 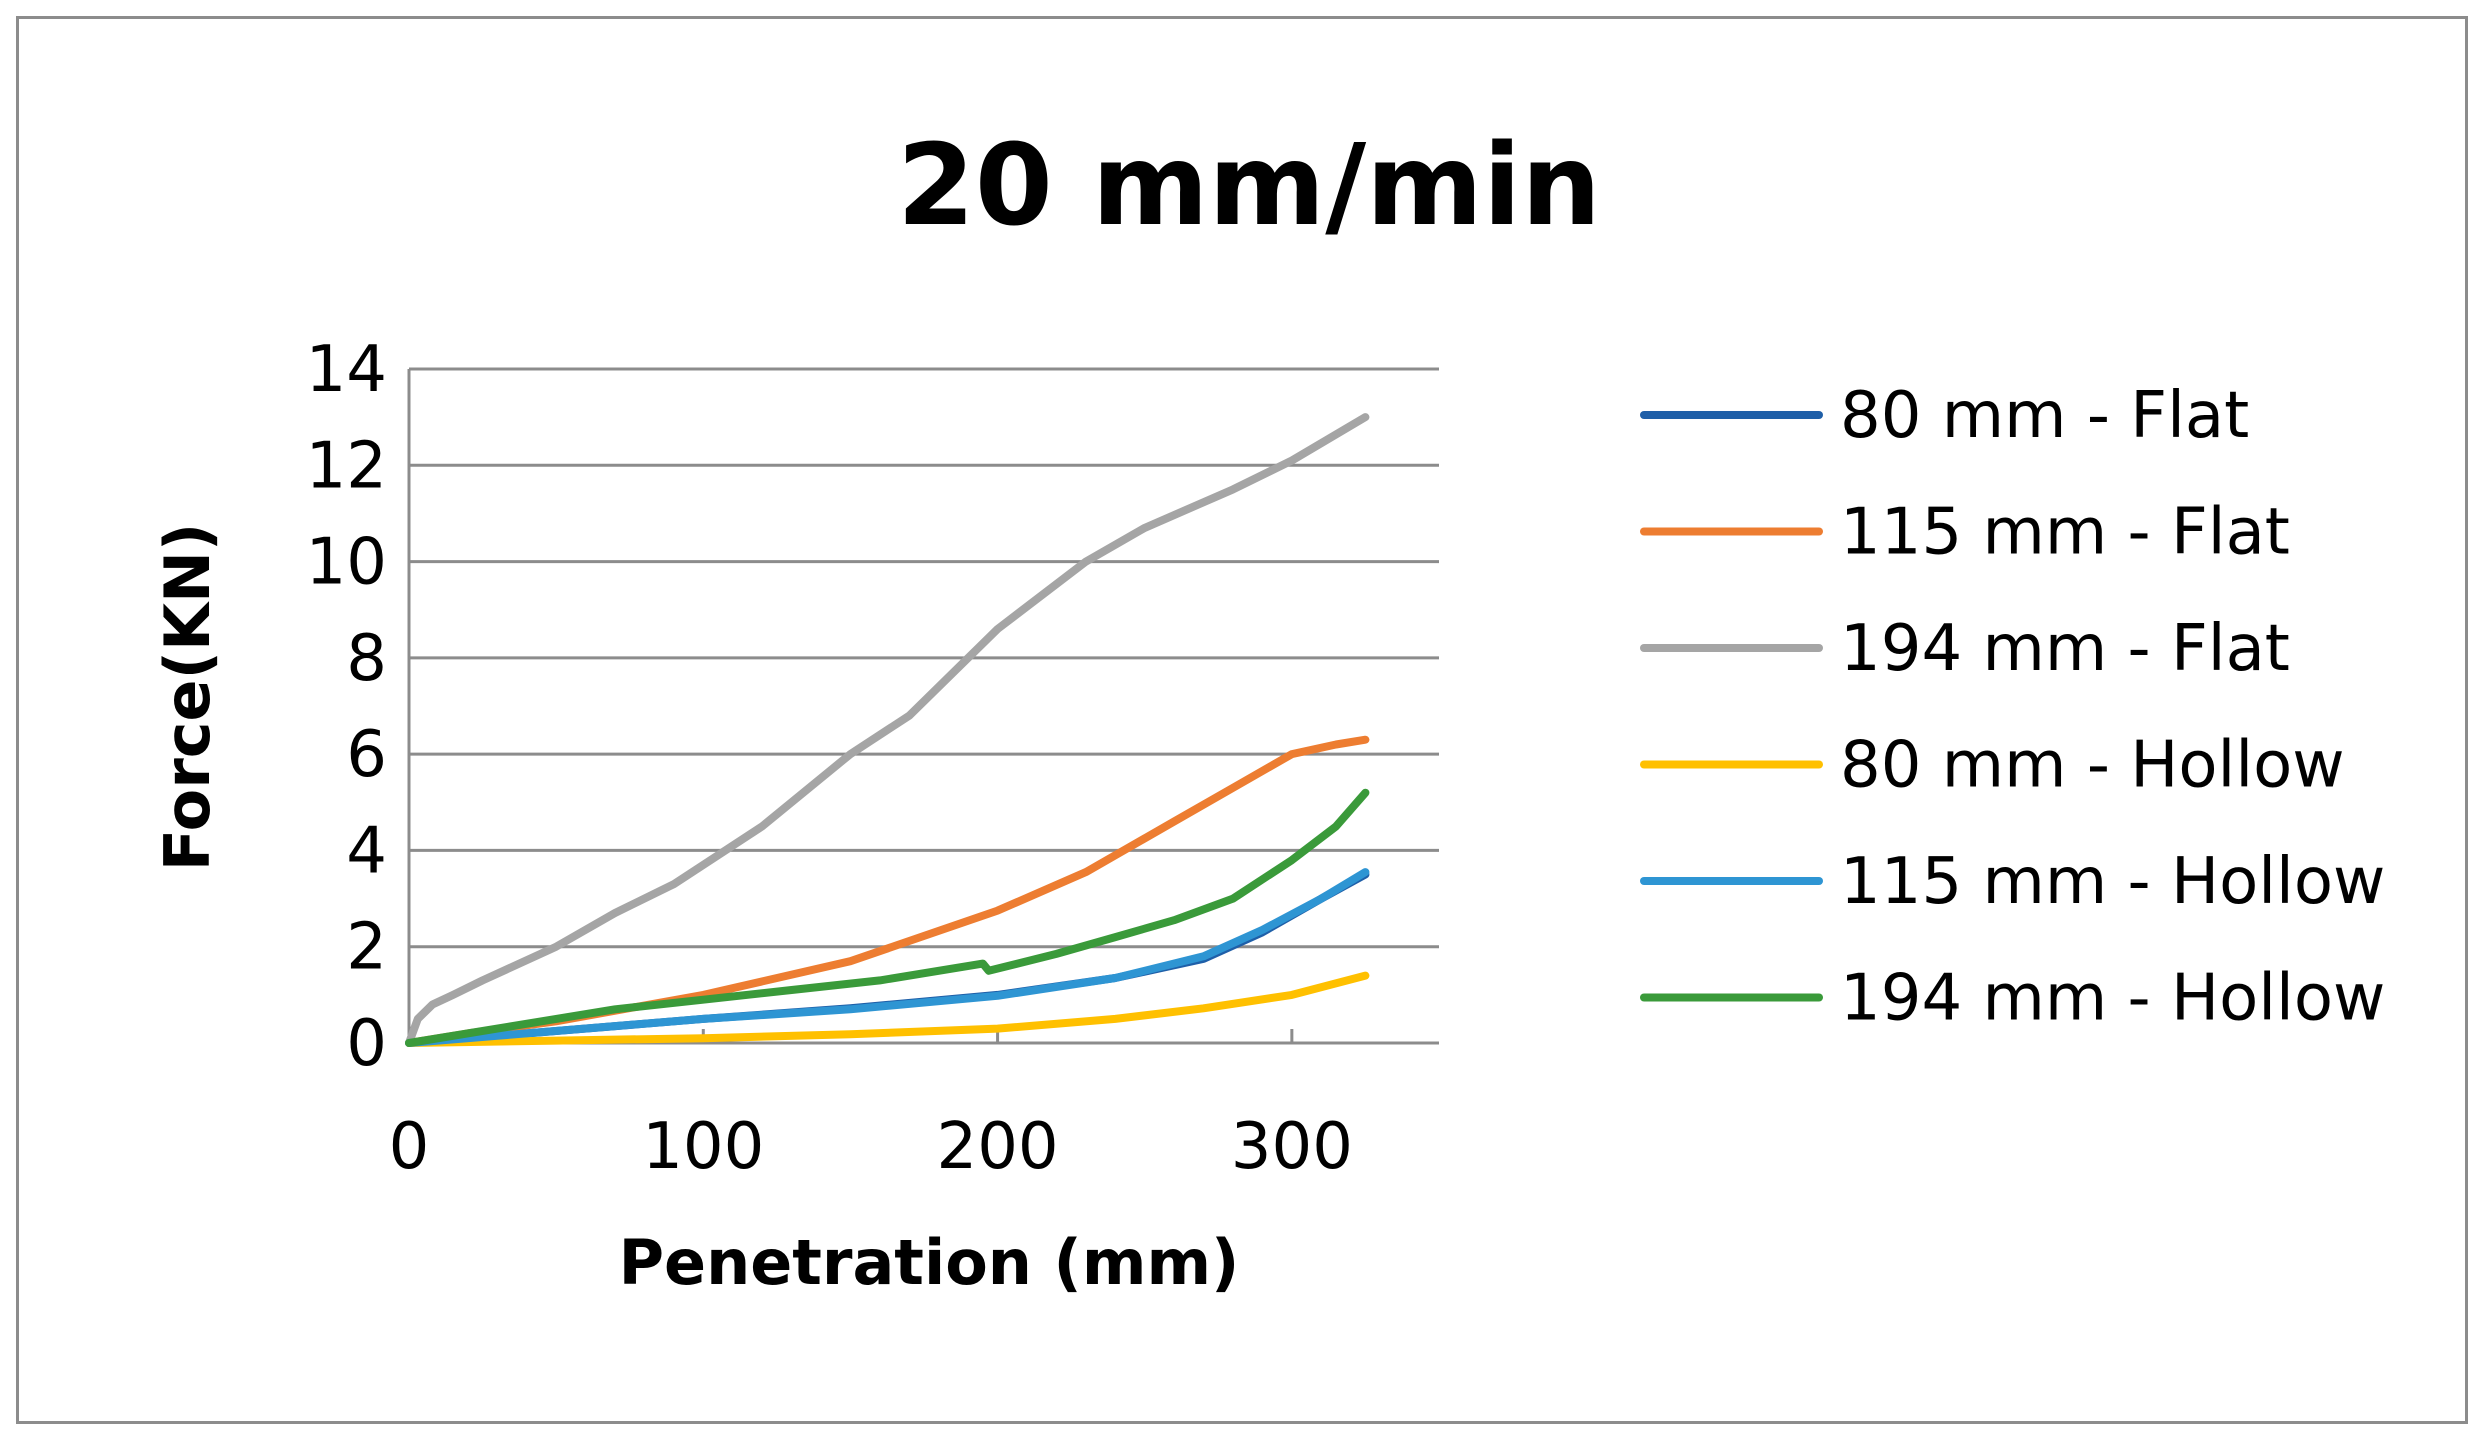 What do you see at coordinates (2065, 533) in the screenshot?
I see `legend-label-115-mm-flat: 115 mm - Flat` at bounding box center [2065, 533].